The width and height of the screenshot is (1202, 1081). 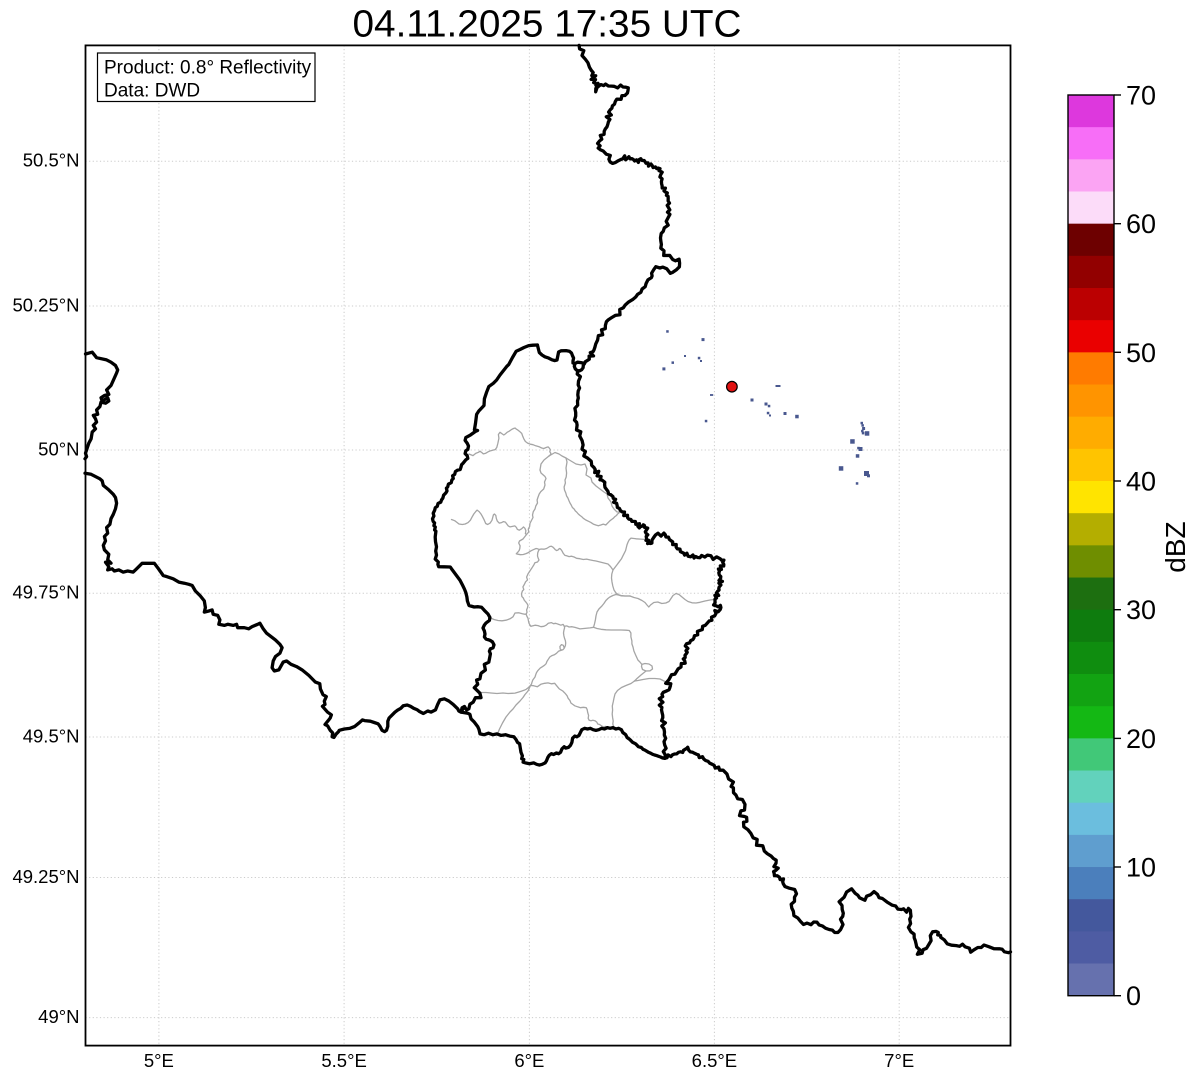 What do you see at coordinates (45, 304) in the screenshot?
I see `svg-text: 50.25°N` at bounding box center [45, 304].